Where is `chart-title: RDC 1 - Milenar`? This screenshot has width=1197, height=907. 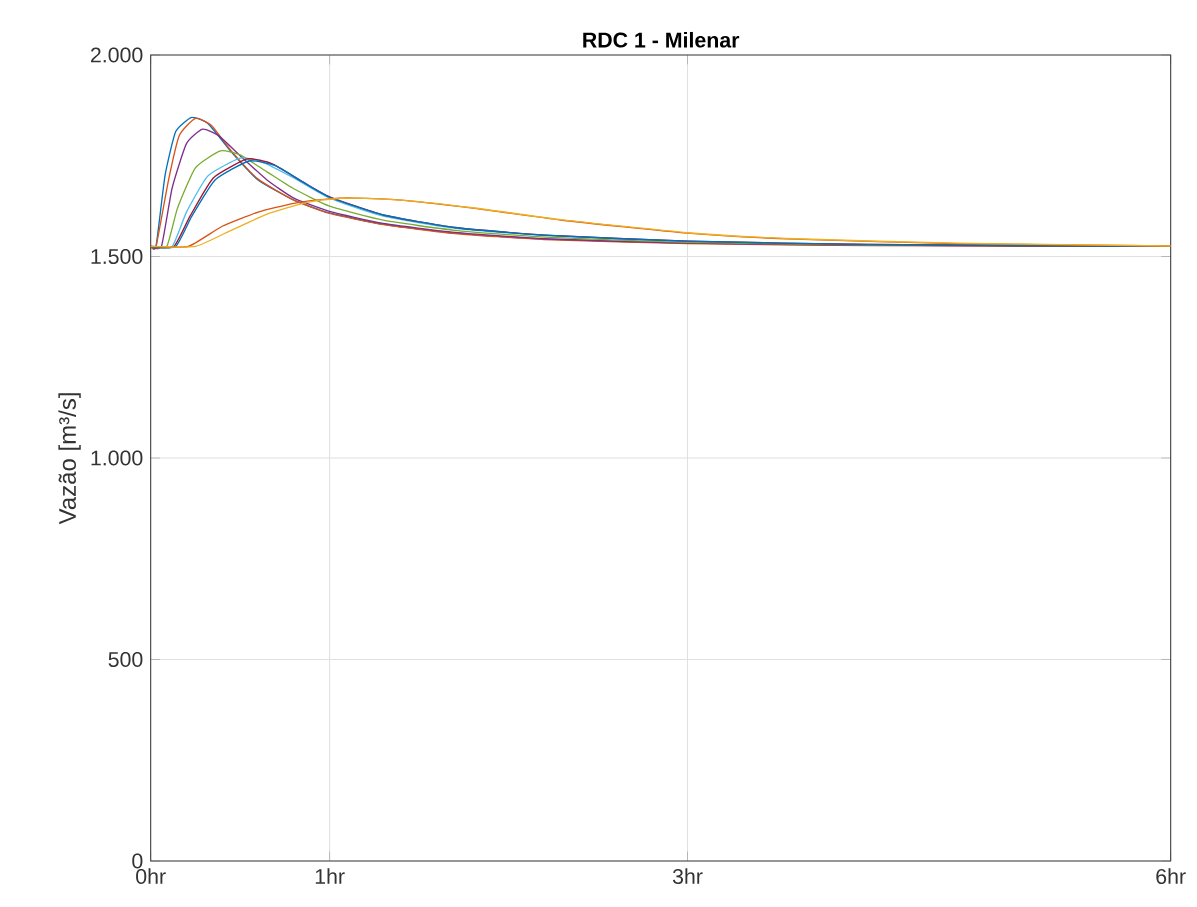 chart-title: RDC 1 - Milenar is located at coordinates (661, 39).